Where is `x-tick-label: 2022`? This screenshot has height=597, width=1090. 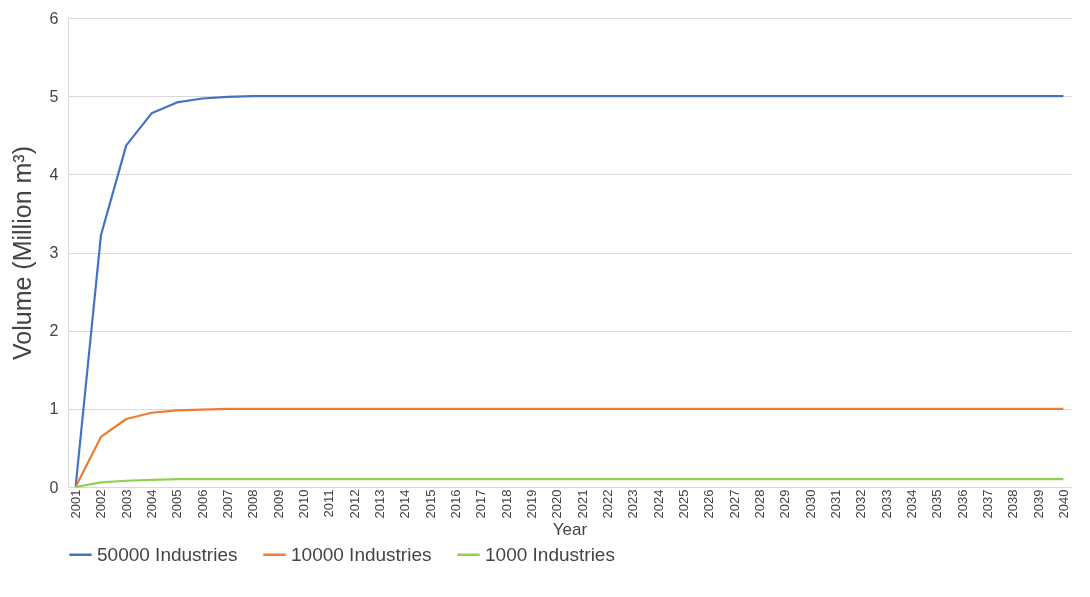 x-tick-label: 2022 is located at coordinates (607, 504).